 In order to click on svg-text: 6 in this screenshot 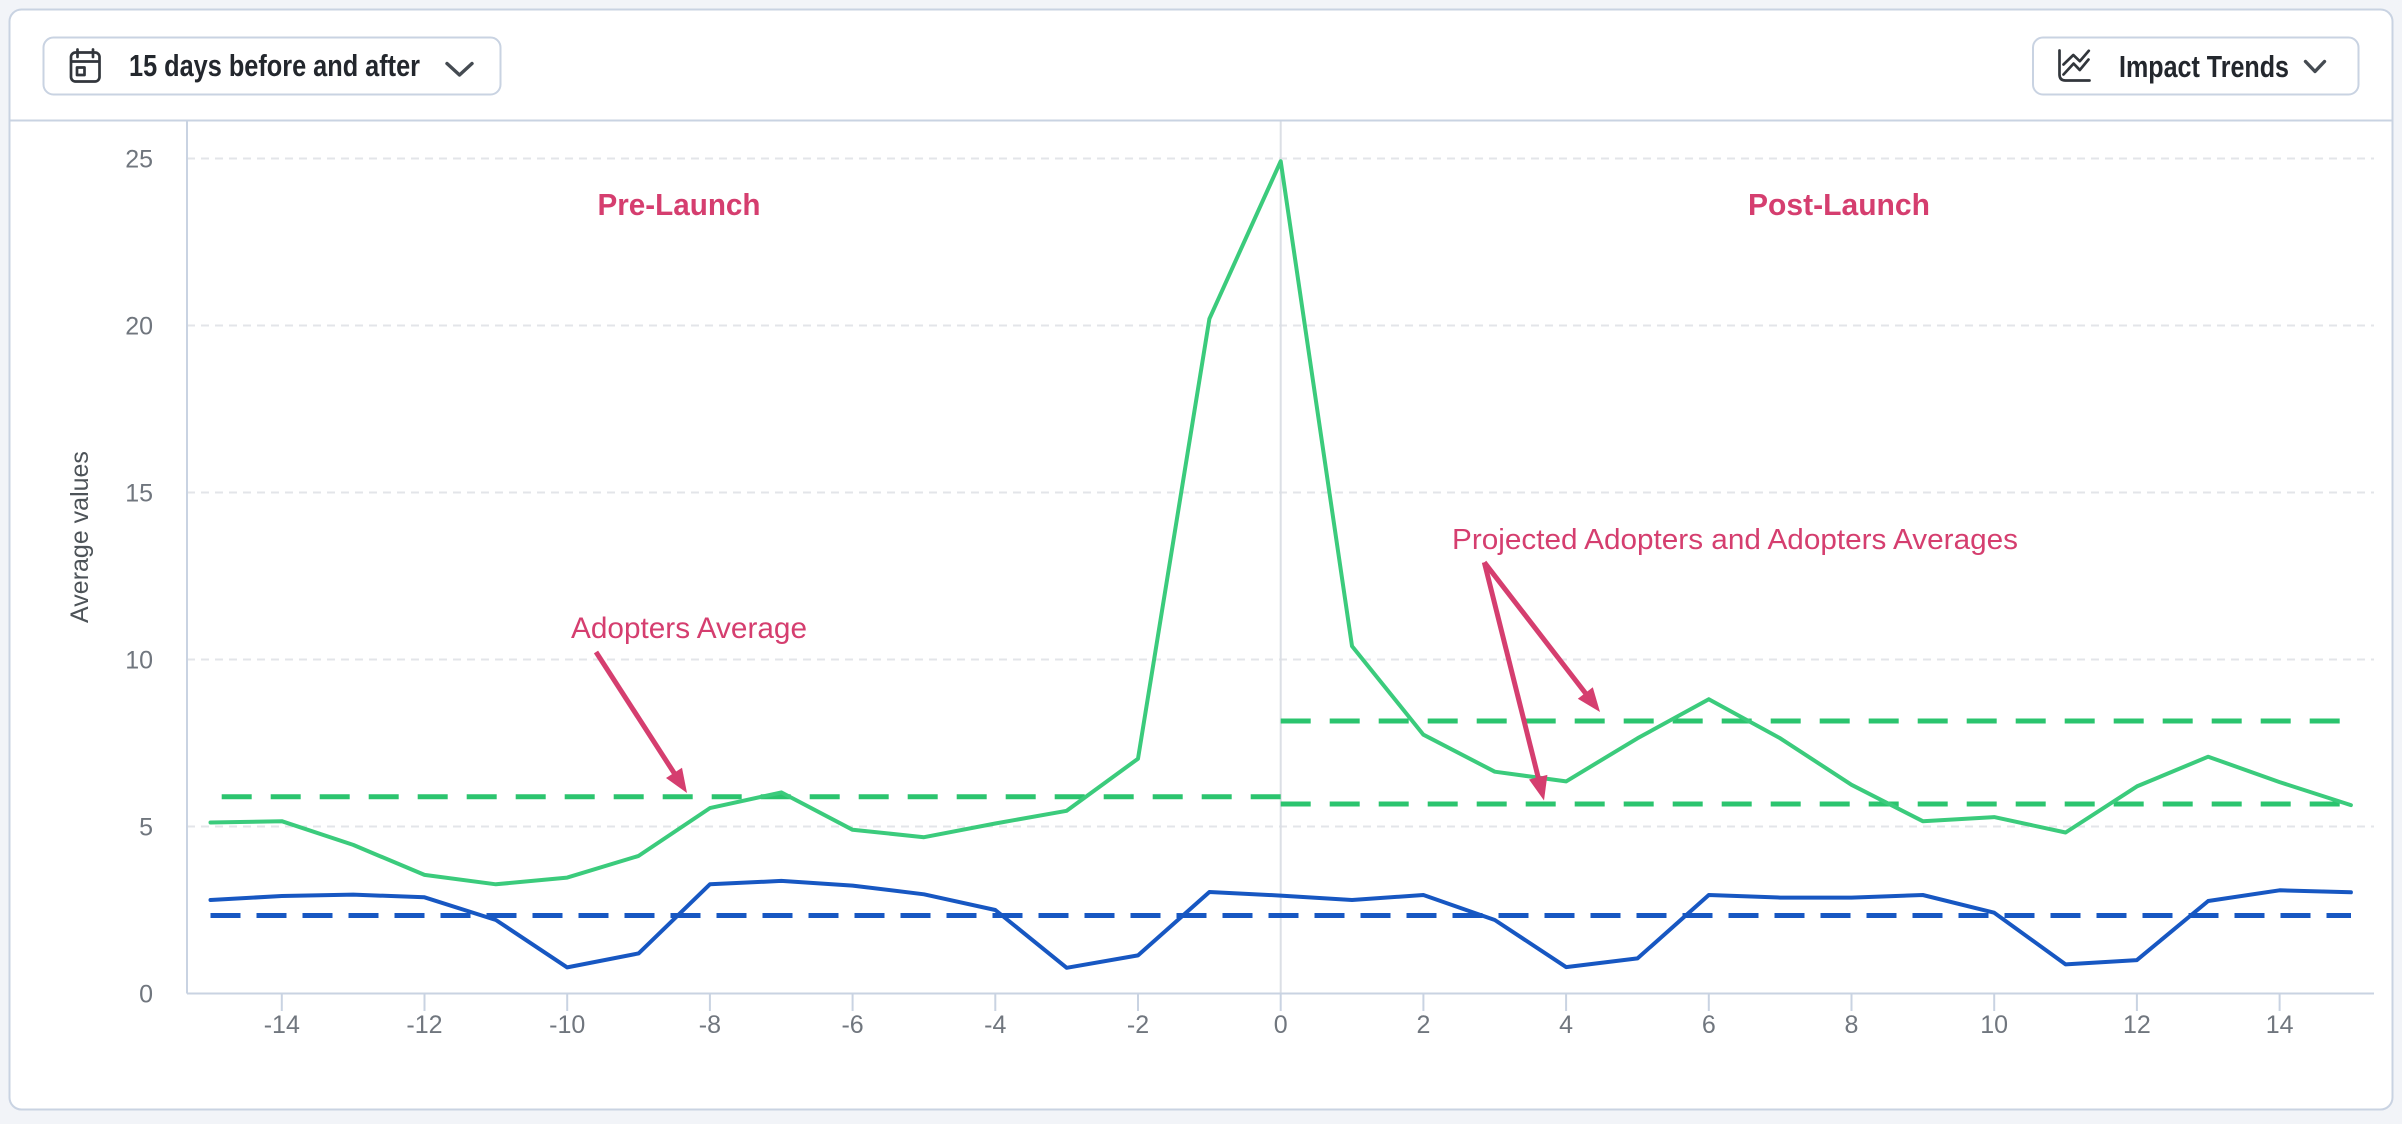, I will do `click(1709, 1025)`.